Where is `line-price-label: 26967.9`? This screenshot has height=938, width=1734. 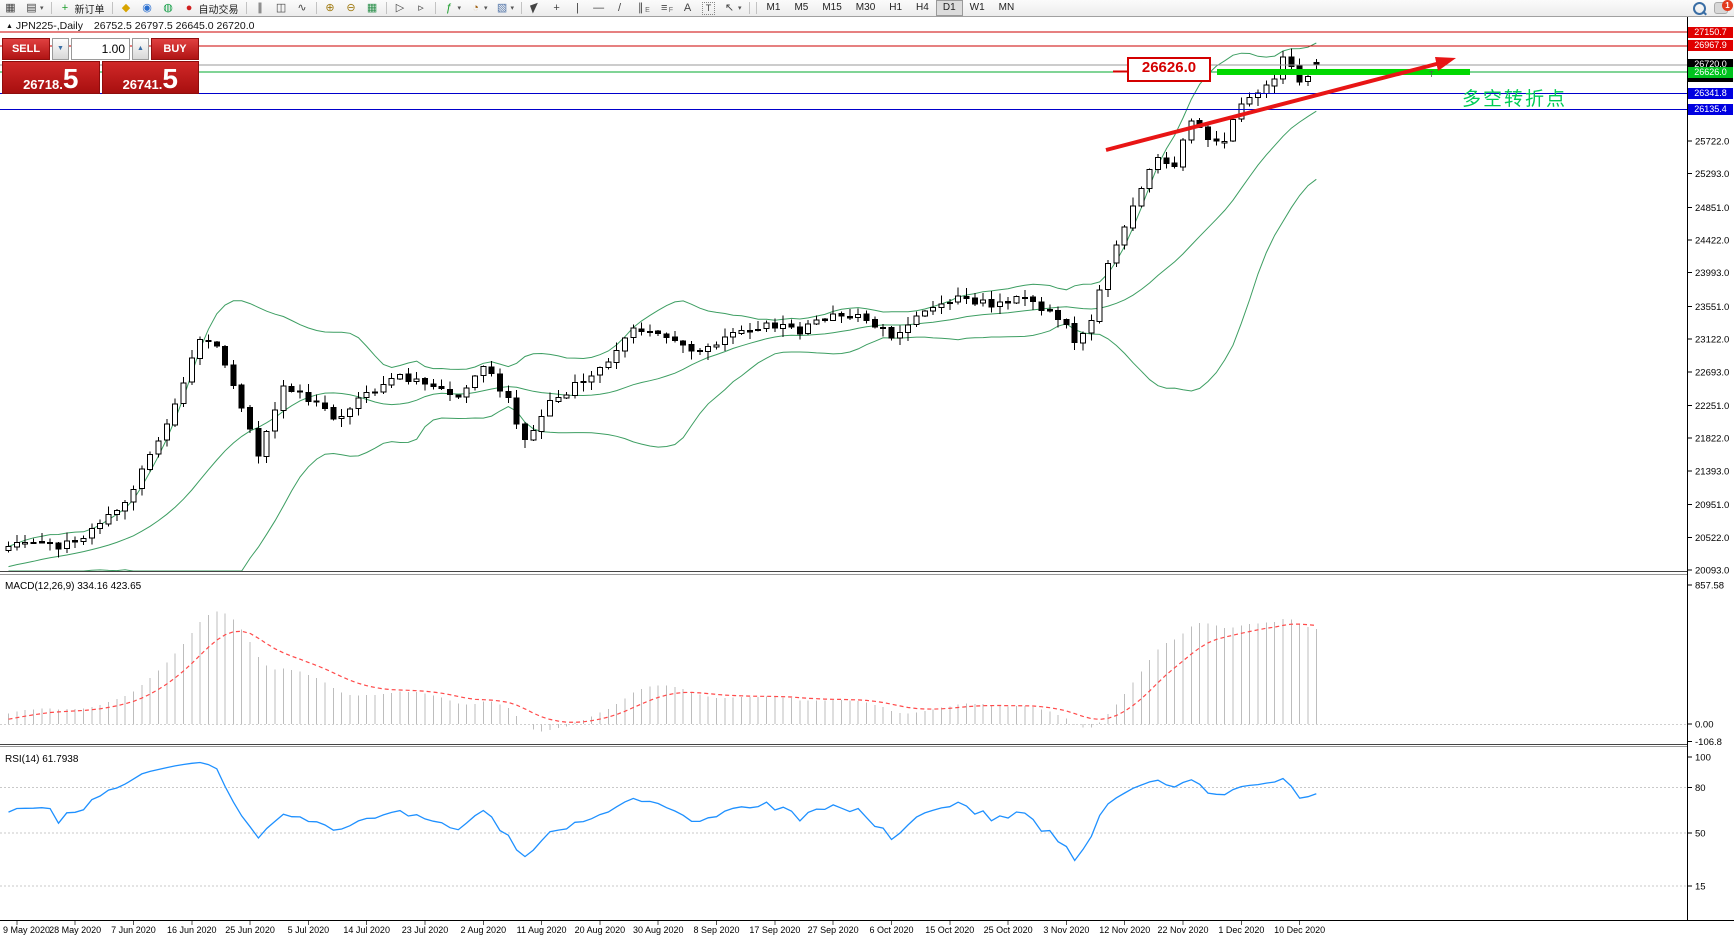
line-price-label: 26967.9 is located at coordinates (1710, 46).